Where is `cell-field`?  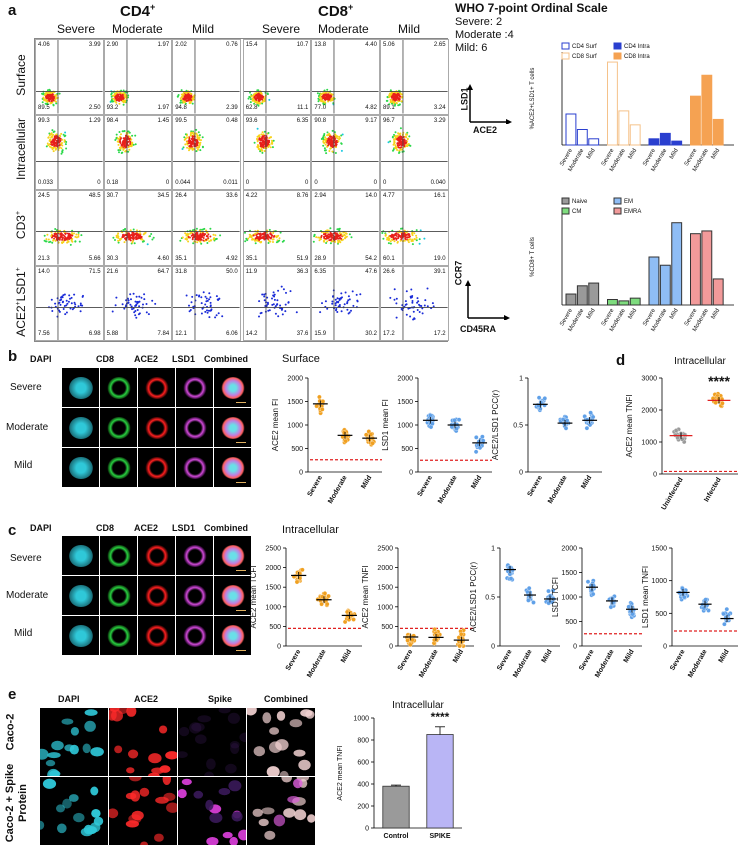
cell-field is located at coordinates (143, 811).